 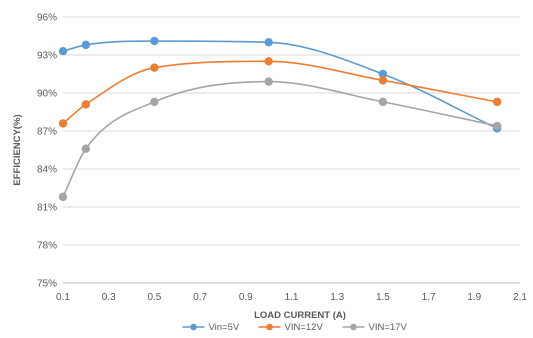 I want to click on legend-item: Vin=5V, so click(x=211, y=327).